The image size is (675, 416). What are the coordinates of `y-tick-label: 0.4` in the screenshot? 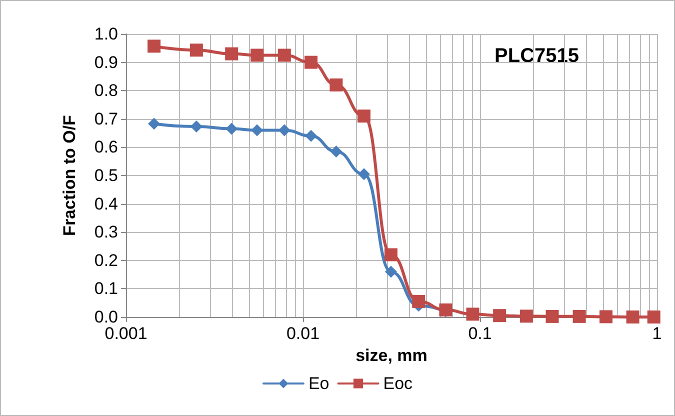 It's located at (106, 204).